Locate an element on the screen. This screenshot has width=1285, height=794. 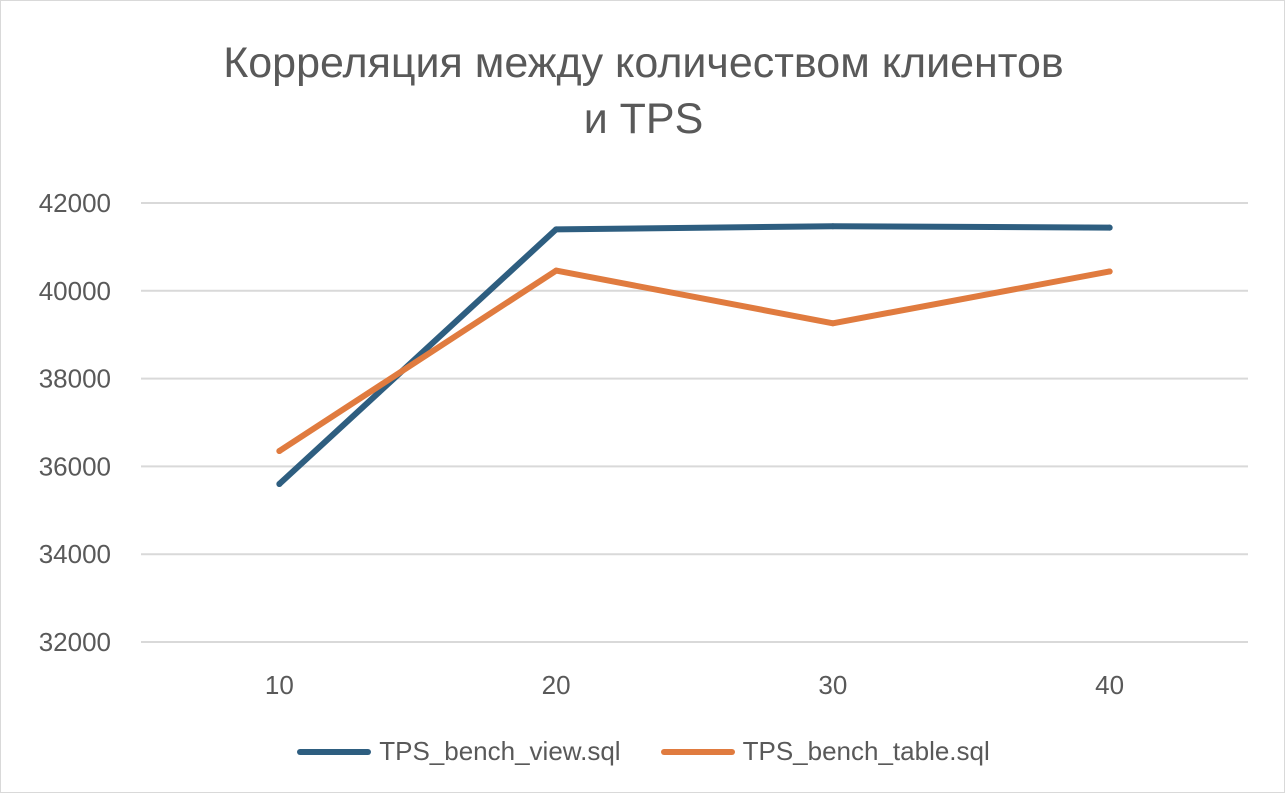
x-tick-label: 30 is located at coordinates (832, 685).